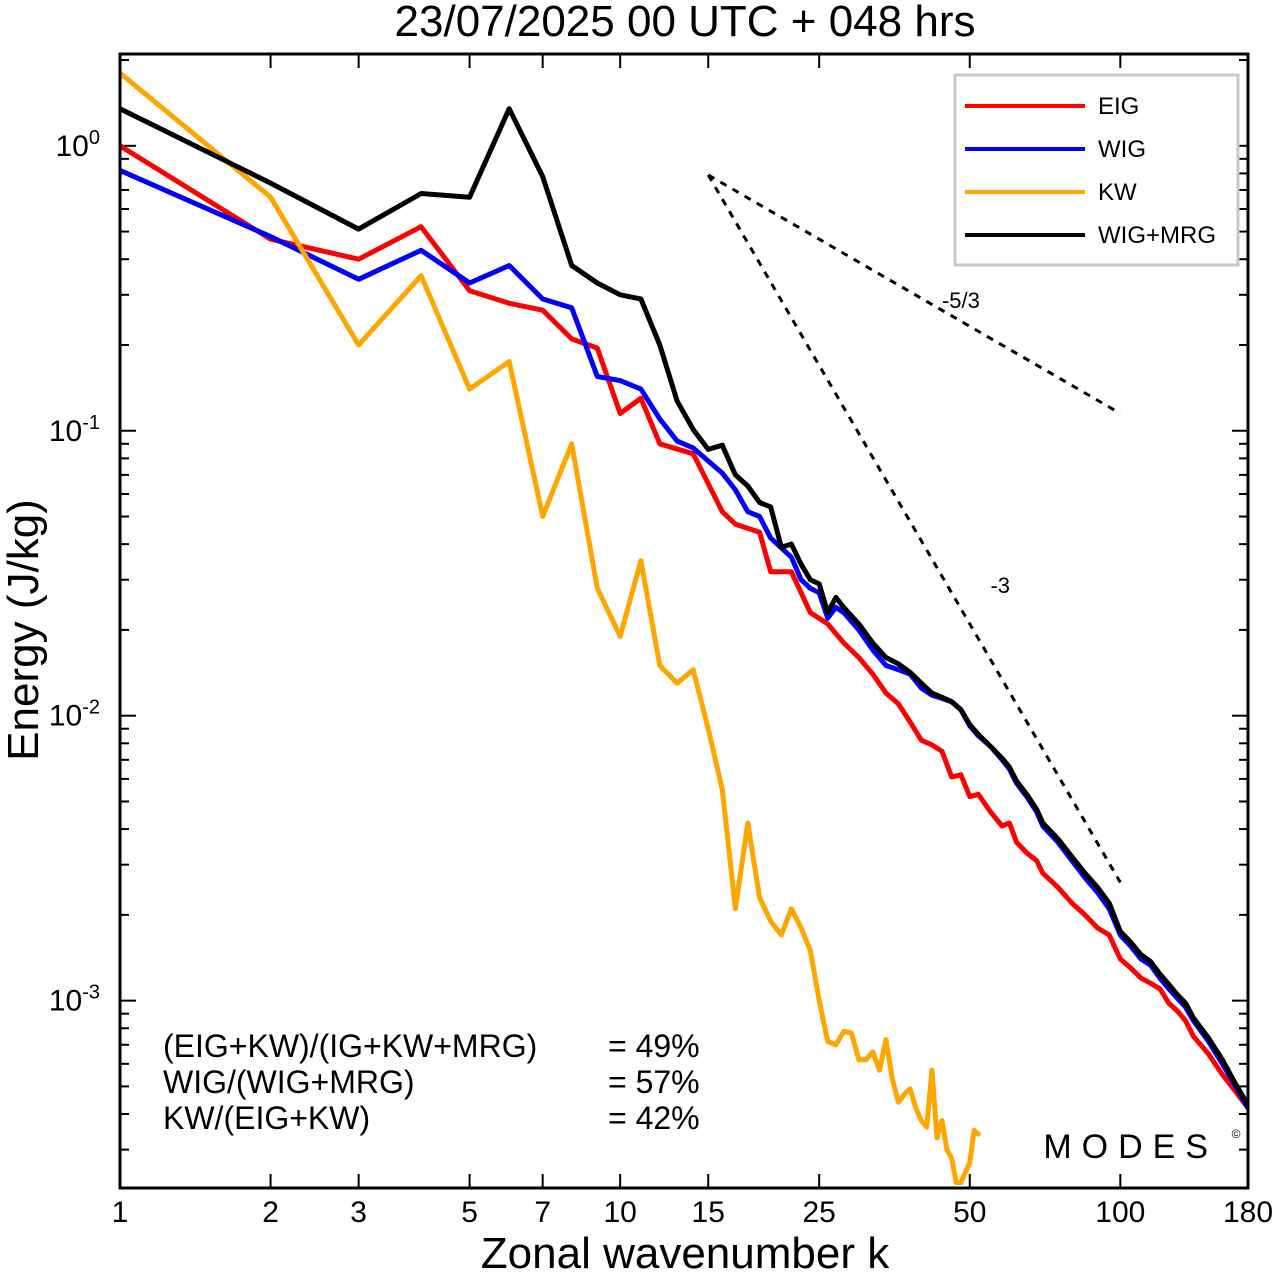 This screenshot has width=1280, height=1281. Describe the element at coordinates (1096, 170) in the screenshot. I see `legend: EIG WIG KW WIG+MRG` at that location.